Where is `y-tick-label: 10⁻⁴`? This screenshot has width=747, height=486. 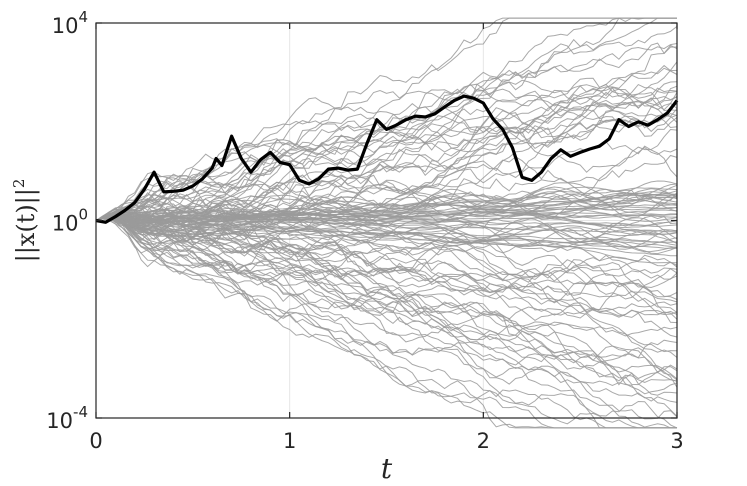
y-tick-label: 10⁻⁴ is located at coordinates (67, 418).